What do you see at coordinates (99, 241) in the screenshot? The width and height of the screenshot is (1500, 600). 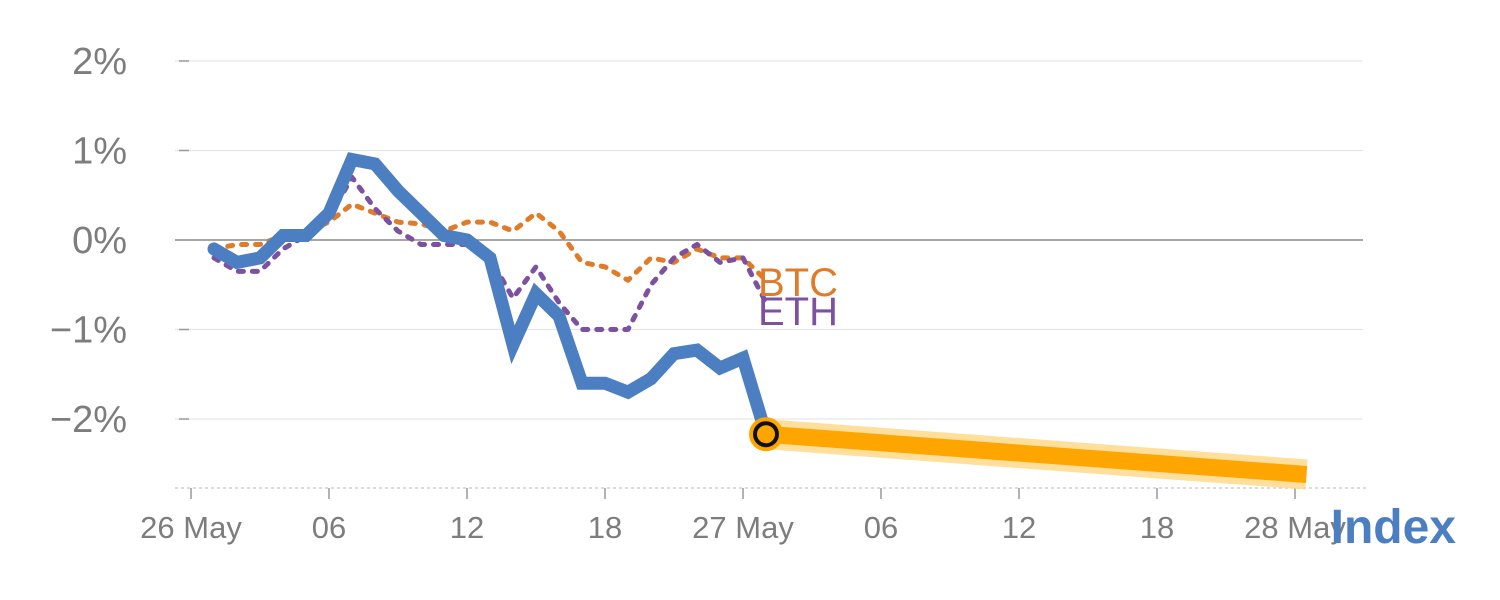 I see `y-tick-label: 0%` at bounding box center [99, 241].